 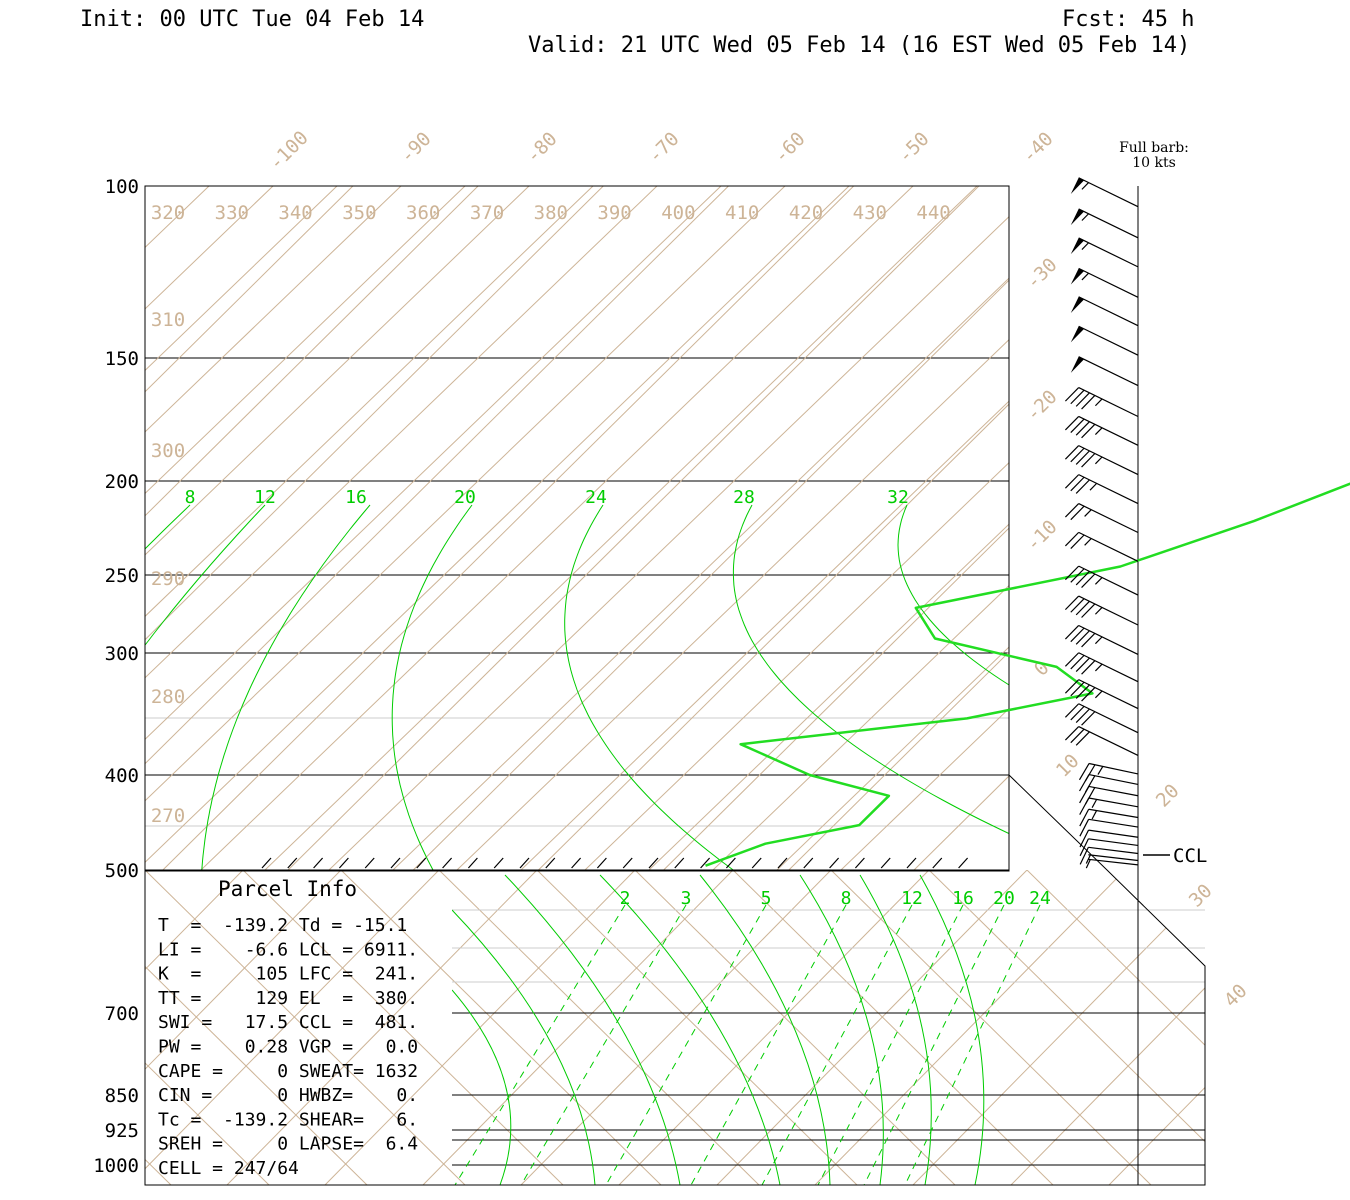 What do you see at coordinates (168, 579) in the screenshot?
I see `theta-label: 290` at bounding box center [168, 579].